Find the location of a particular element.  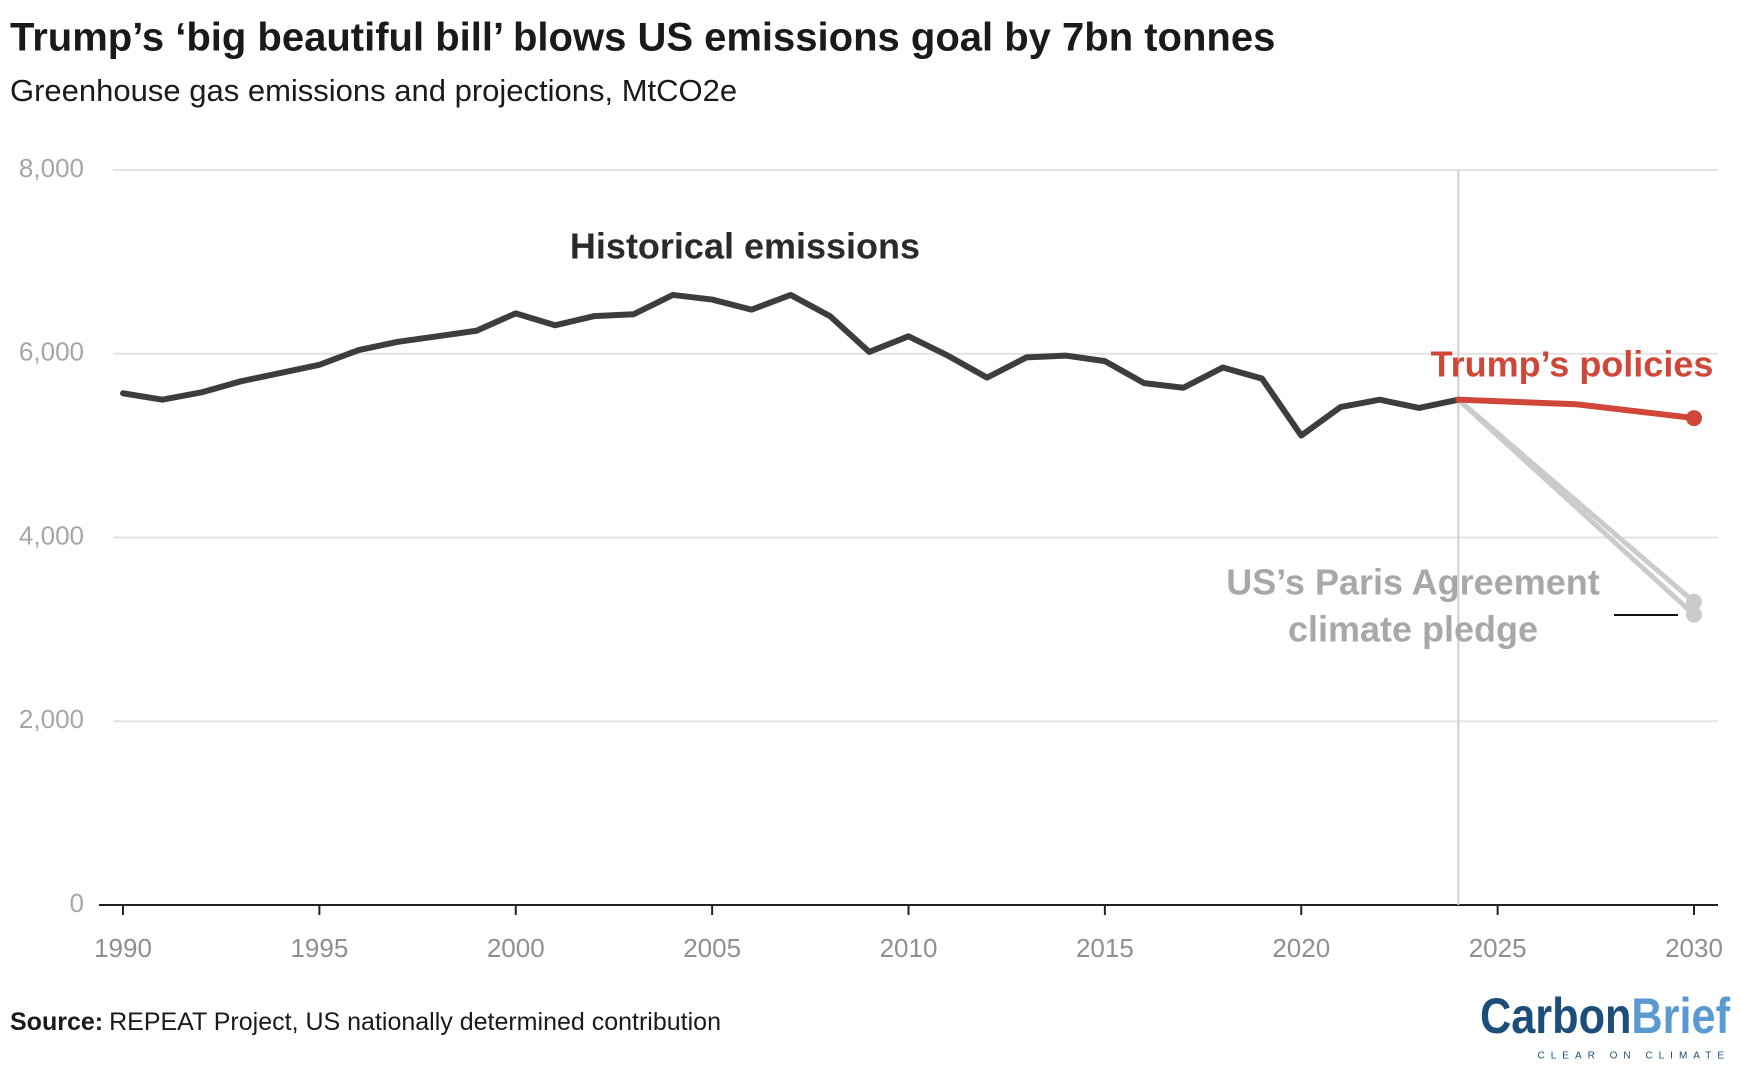

x-tick-label: 2010 is located at coordinates (909, 948).